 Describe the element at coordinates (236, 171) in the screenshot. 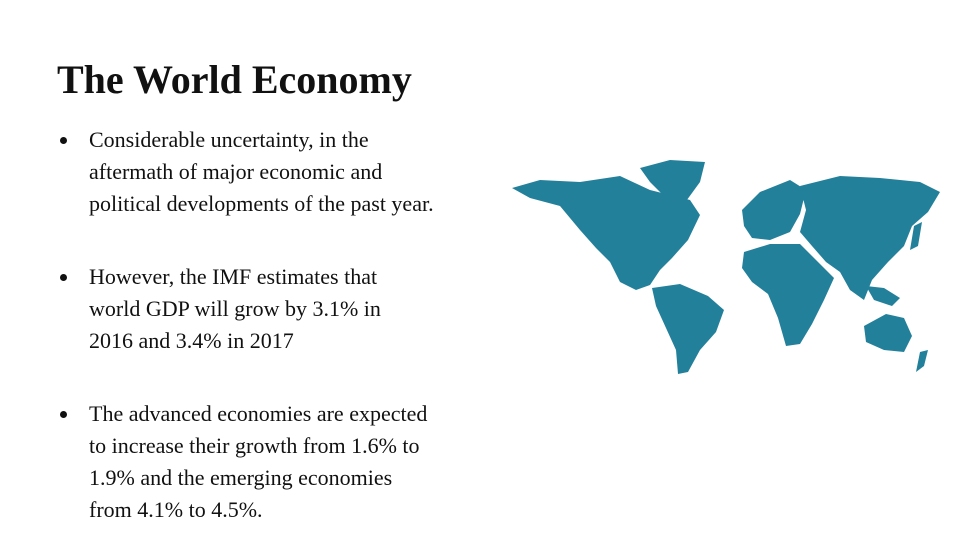

I see `bullet-text-line: aftermath of major economic and` at that location.